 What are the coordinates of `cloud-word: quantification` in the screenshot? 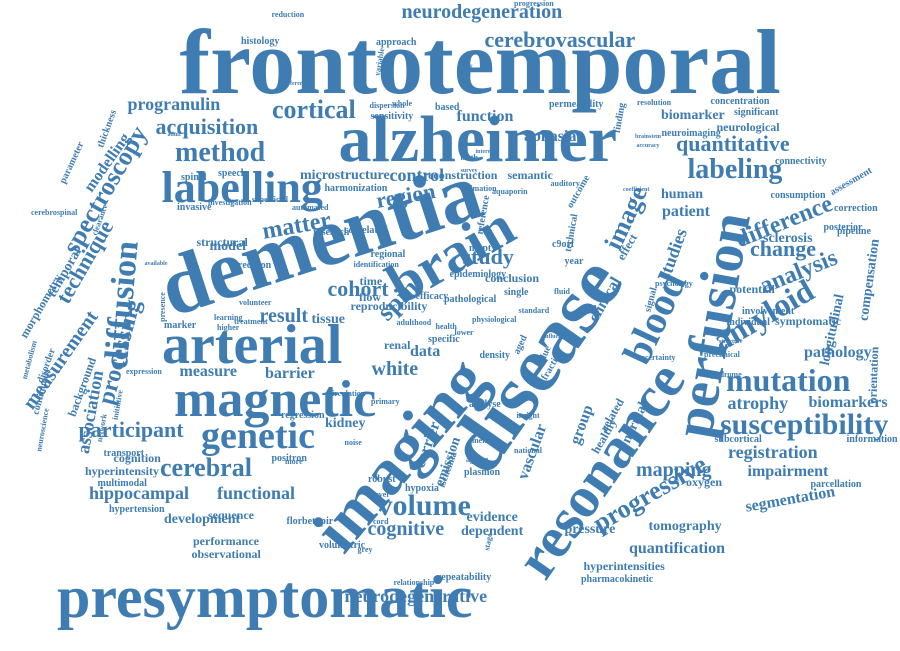 It's located at (677, 549).